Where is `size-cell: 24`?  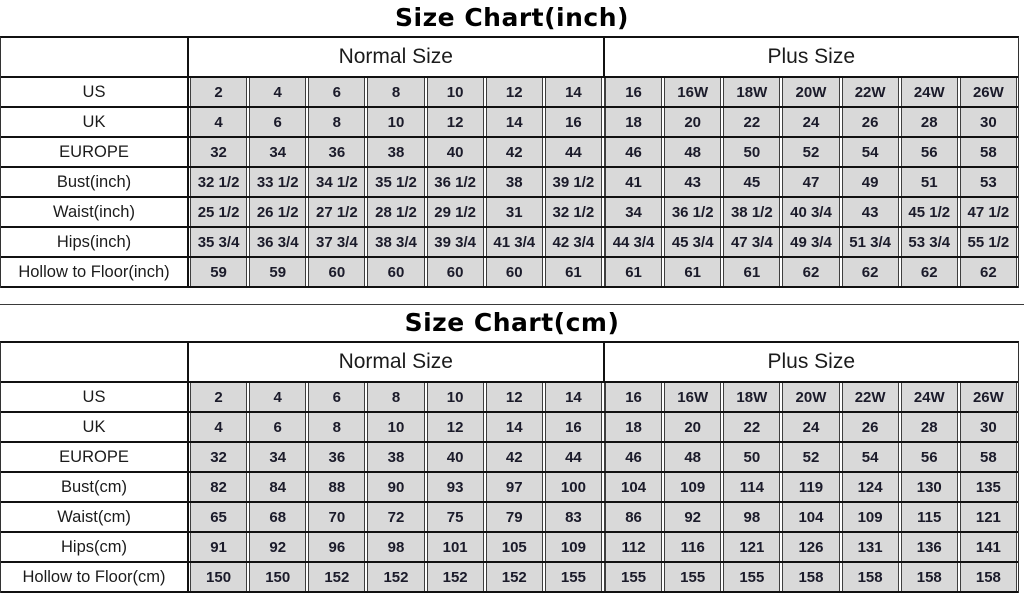
size-cell: 24 is located at coordinates (811, 427).